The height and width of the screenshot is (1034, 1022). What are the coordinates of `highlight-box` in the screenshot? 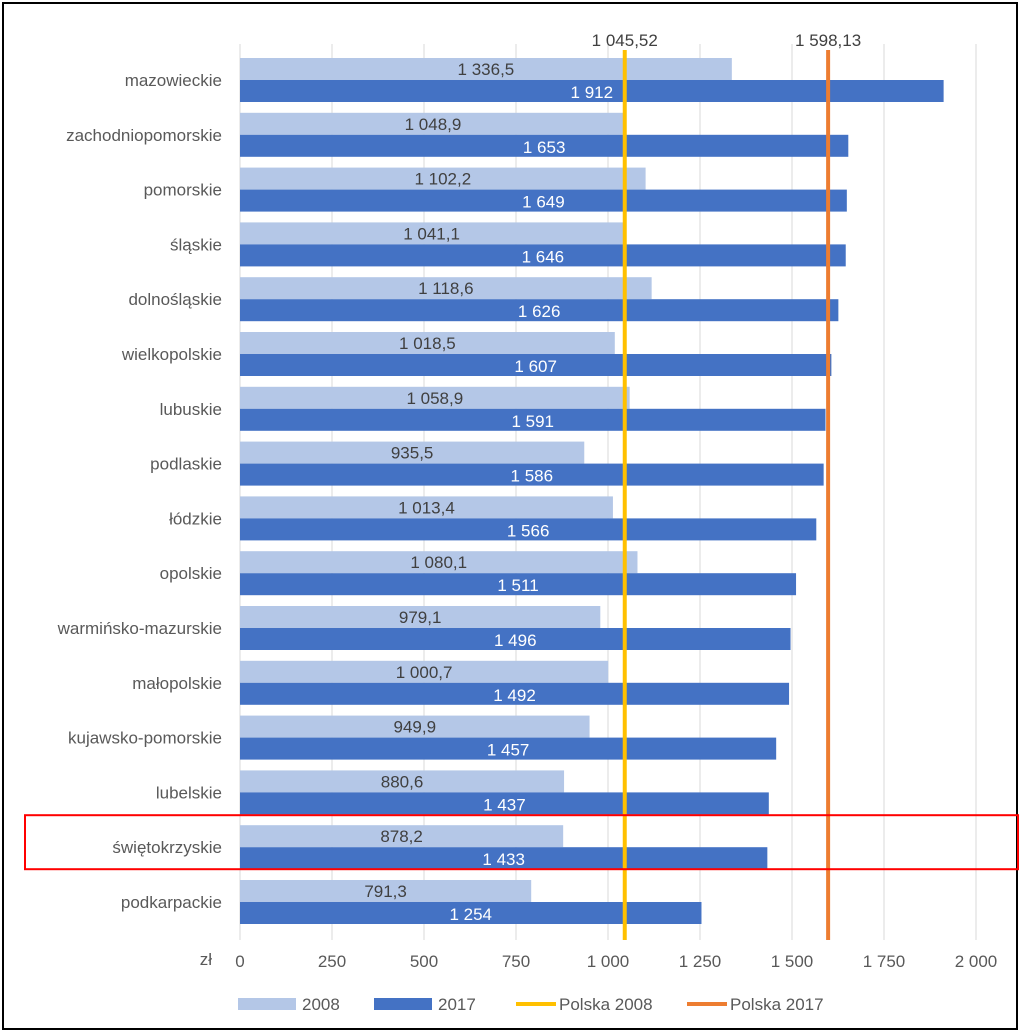 It's located at (521, 842).